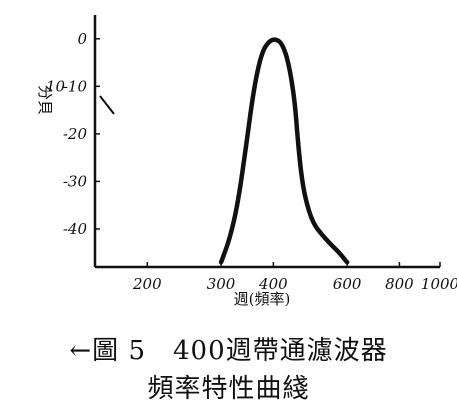 This screenshot has width=457, height=412. I want to click on x-tick-label: 800, so click(399, 284).